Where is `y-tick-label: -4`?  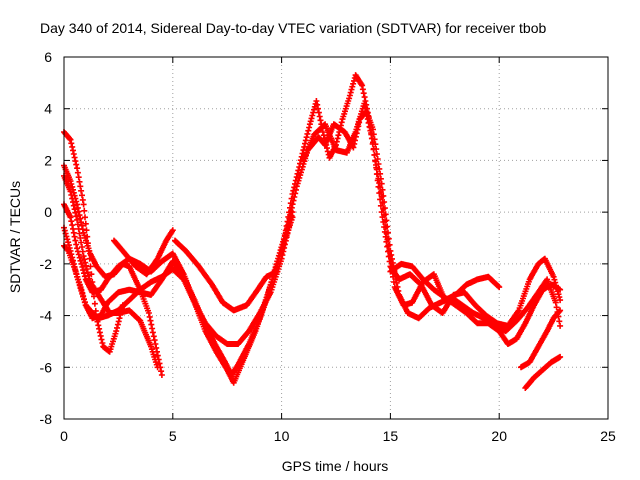 y-tick-label: -4 is located at coordinates (46, 316).